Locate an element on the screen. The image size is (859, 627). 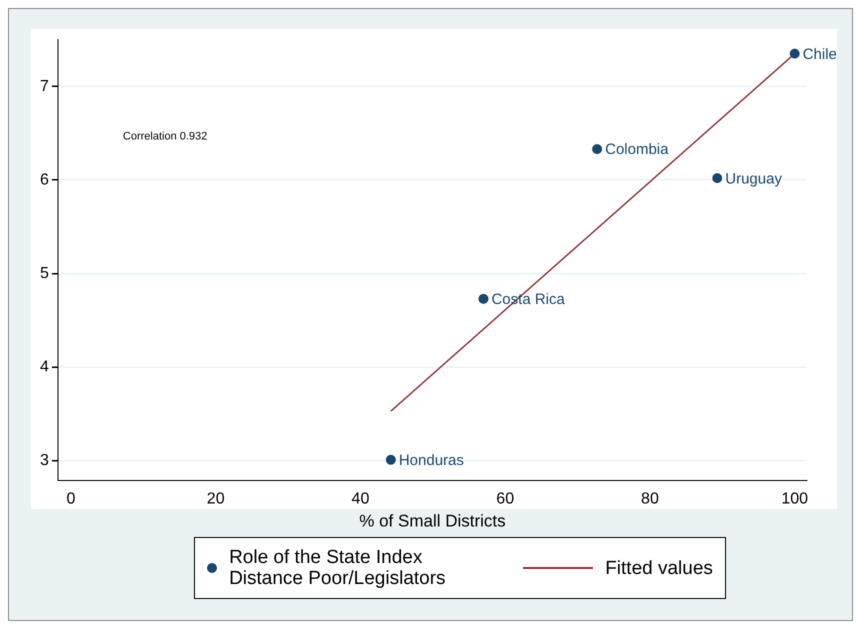
legend-label: Role of the State Index Distance Poor/Legislators is located at coordinates (338, 568).